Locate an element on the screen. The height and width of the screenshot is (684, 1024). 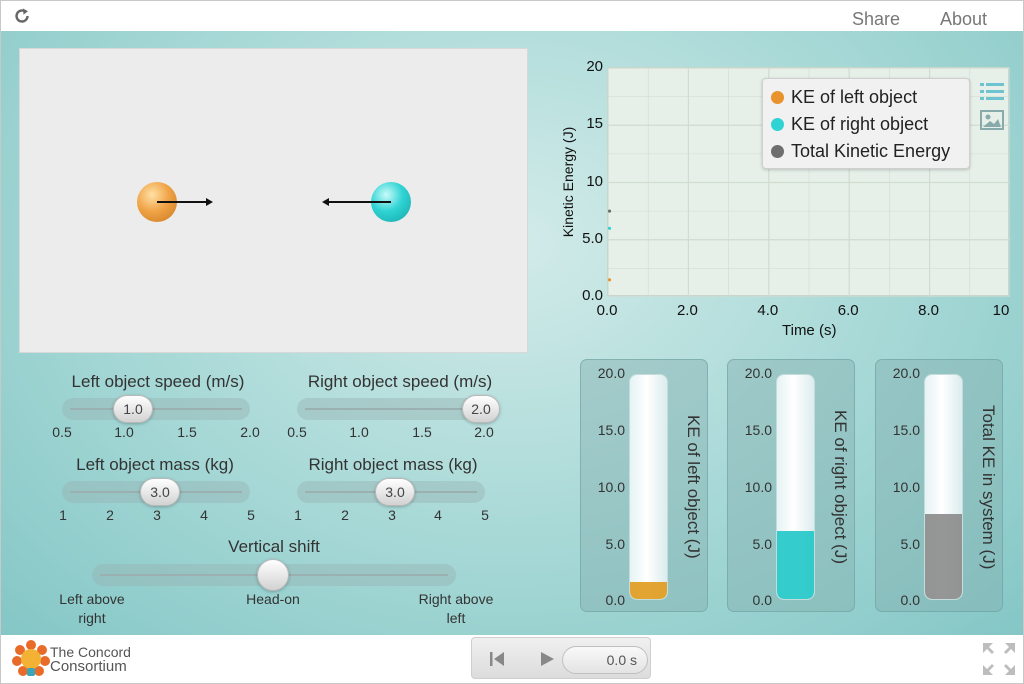
left-ke-bar-label: KE of left object (J) is located at coordinates (693, 487).